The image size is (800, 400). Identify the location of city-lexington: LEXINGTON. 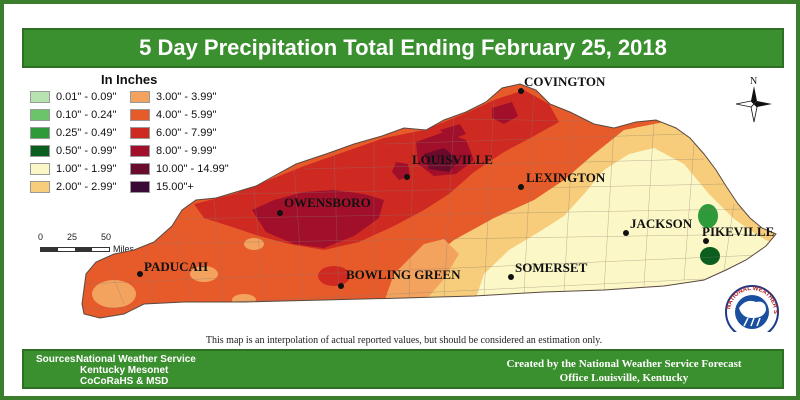
(562, 180).